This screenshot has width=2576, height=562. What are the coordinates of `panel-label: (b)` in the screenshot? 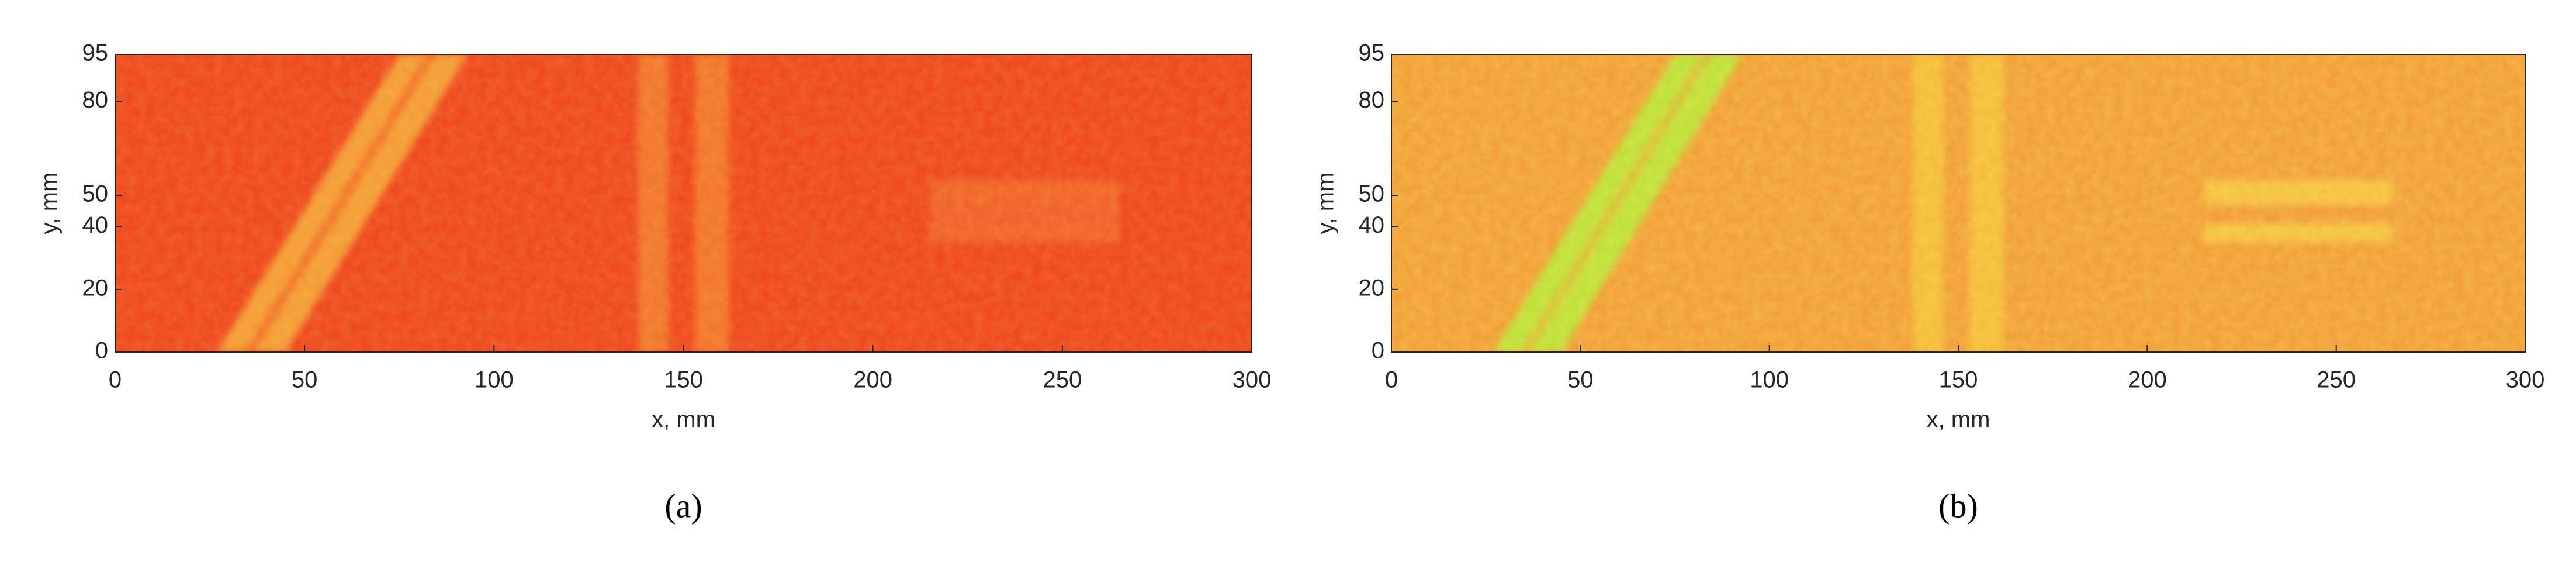 It's located at (1958, 506).